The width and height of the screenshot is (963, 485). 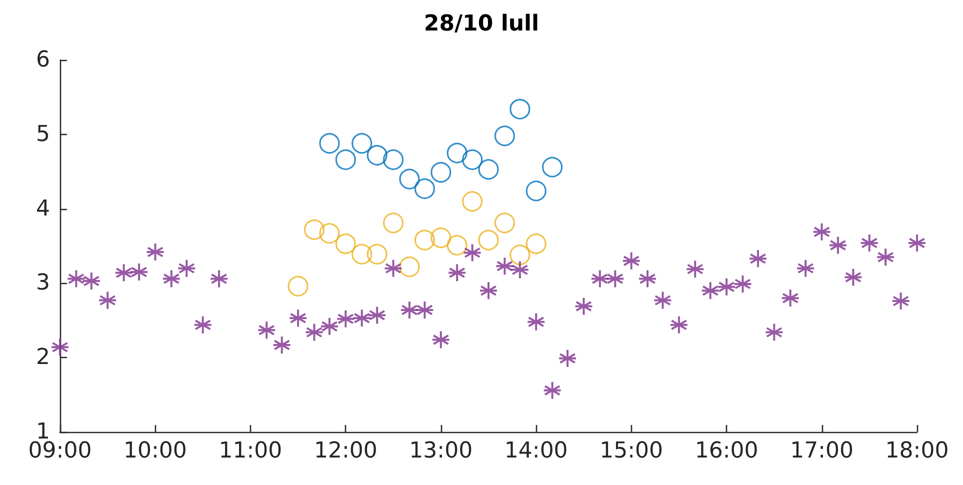 I want to click on x-tick-label: 14:00, so click(x=536, y=451).